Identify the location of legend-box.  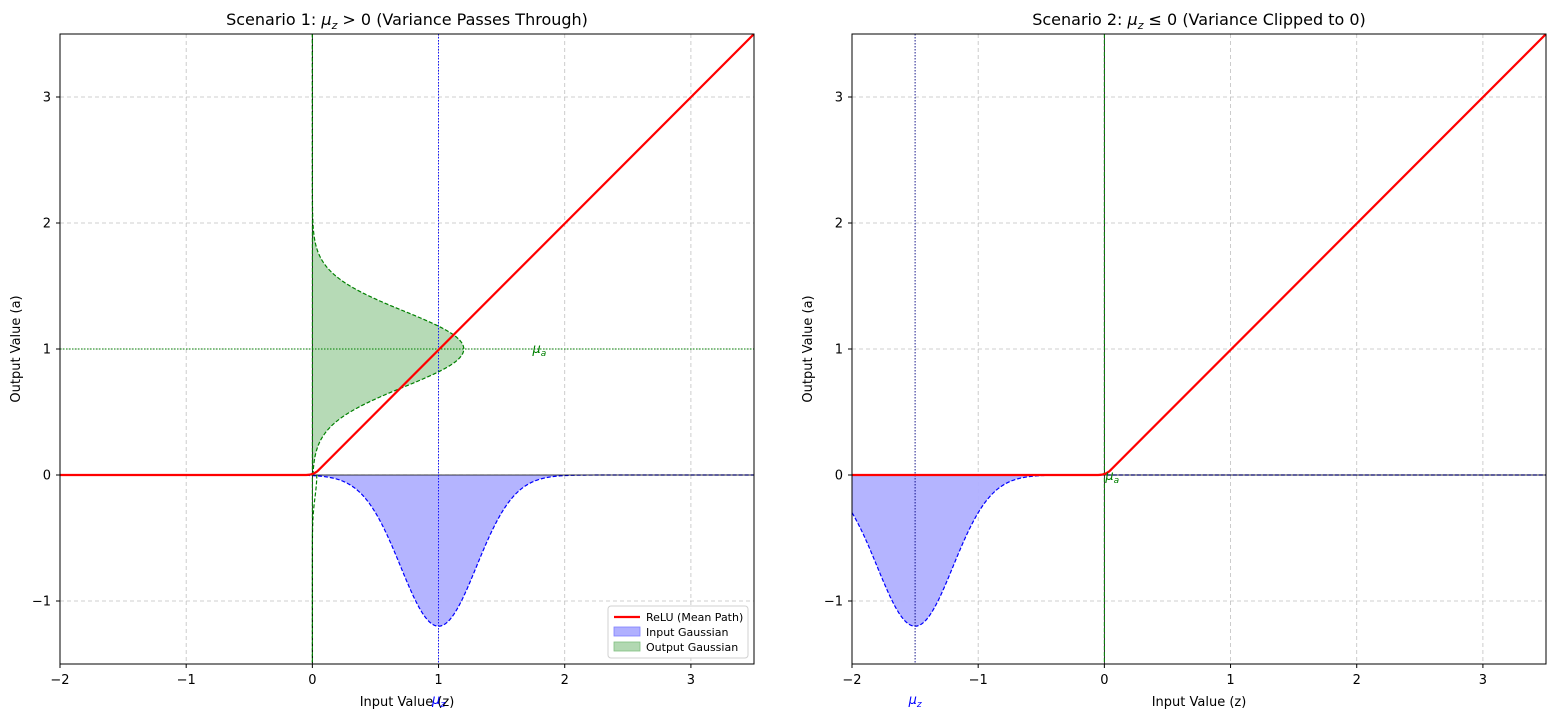
(678, 632).